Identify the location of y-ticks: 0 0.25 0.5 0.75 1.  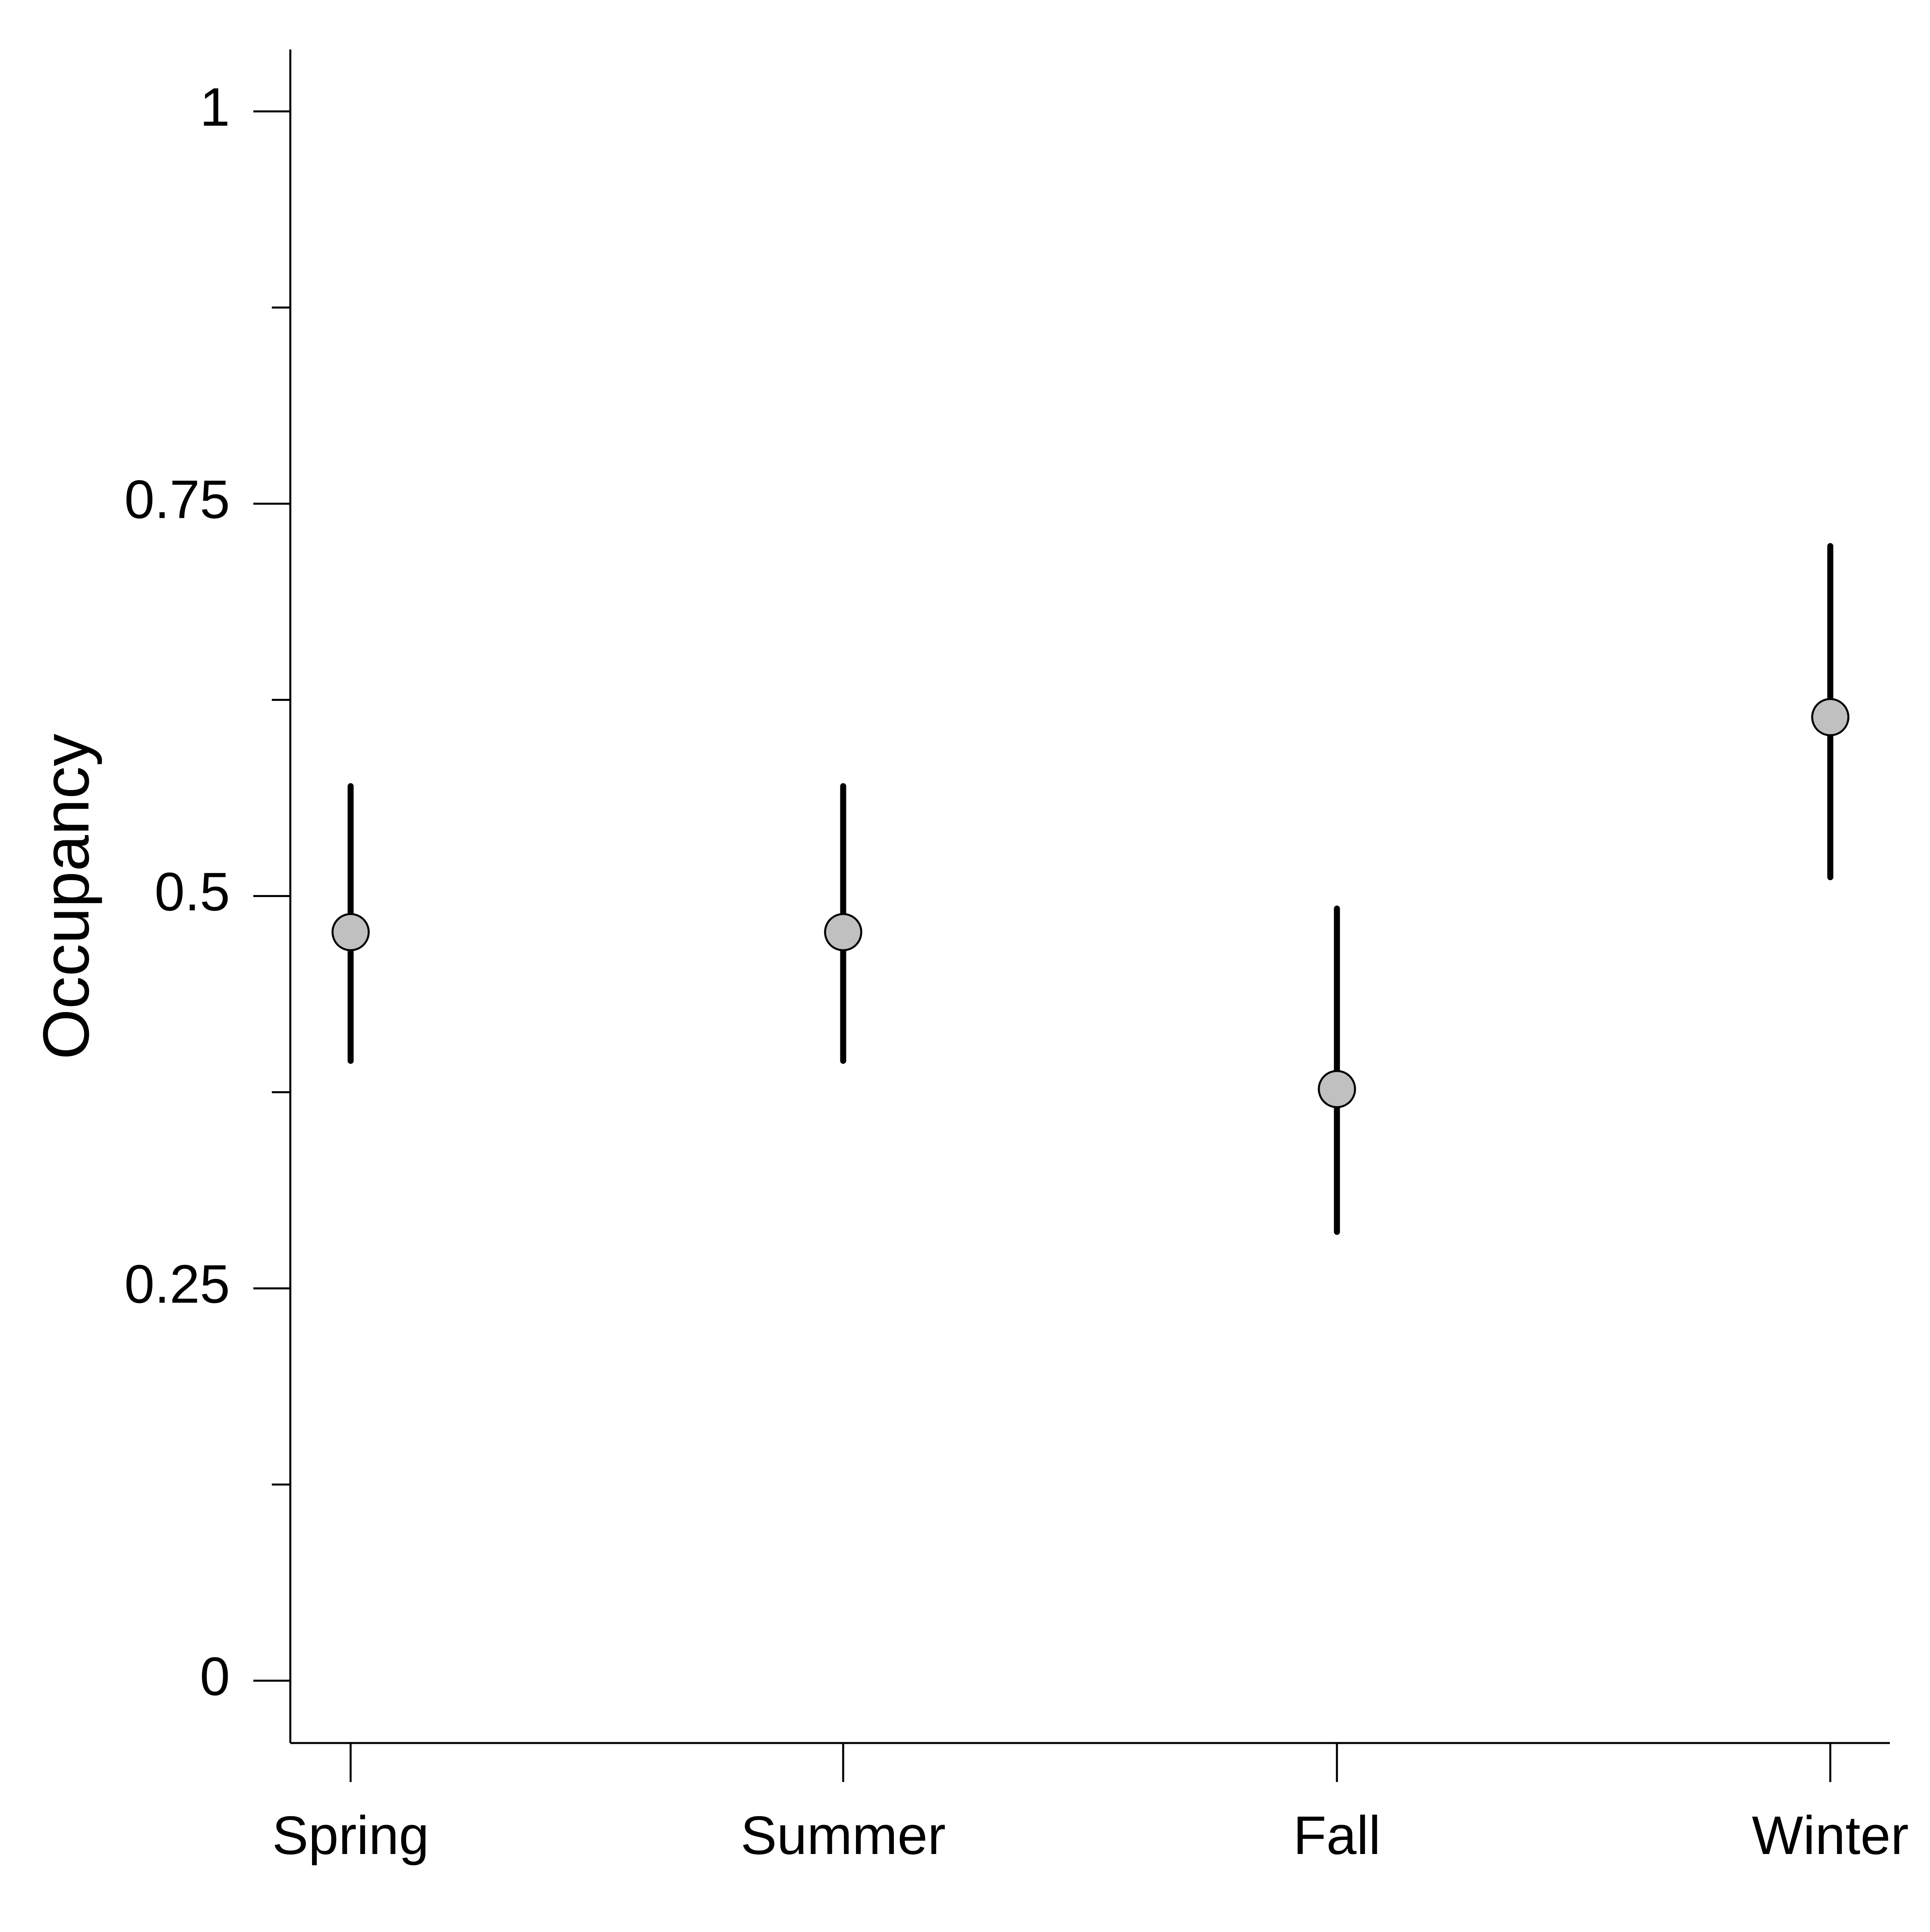
(207, 892).